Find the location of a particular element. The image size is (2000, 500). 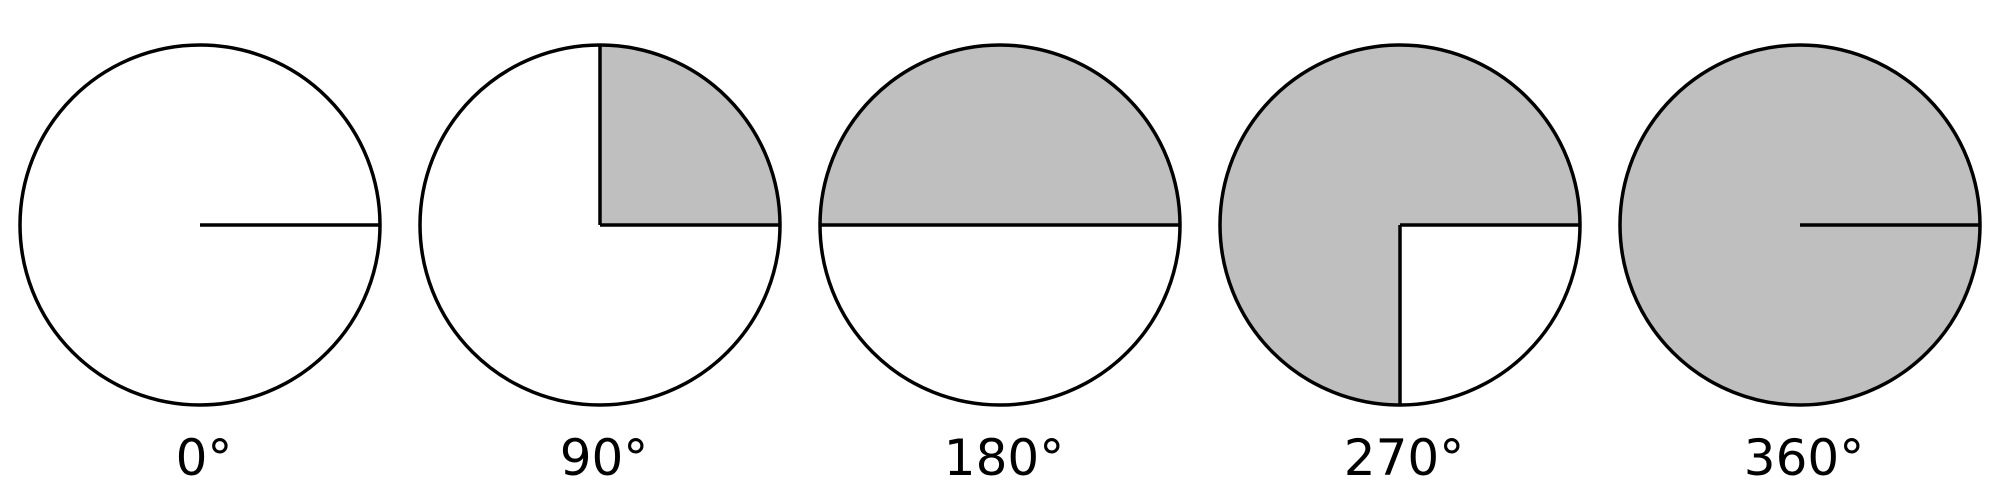

angle-label-90: 90° is located at coordinates (604, 458).